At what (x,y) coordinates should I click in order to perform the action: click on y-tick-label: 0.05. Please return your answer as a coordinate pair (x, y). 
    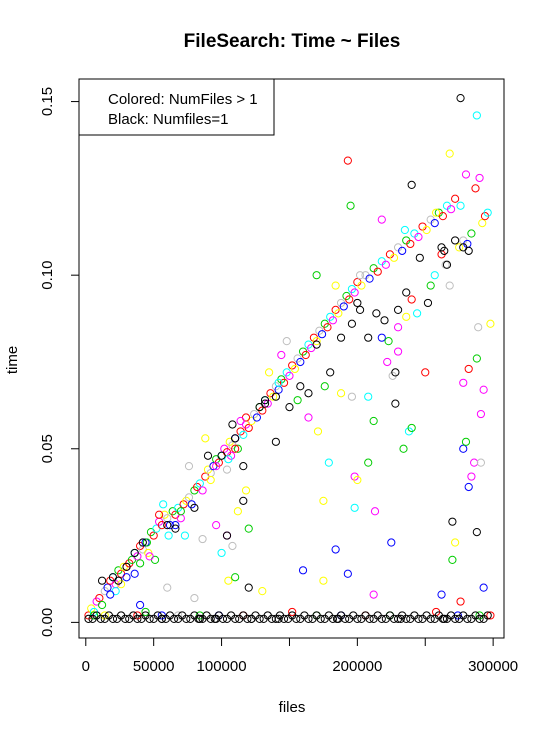
    Looking at the image, I should click on (47, 448).